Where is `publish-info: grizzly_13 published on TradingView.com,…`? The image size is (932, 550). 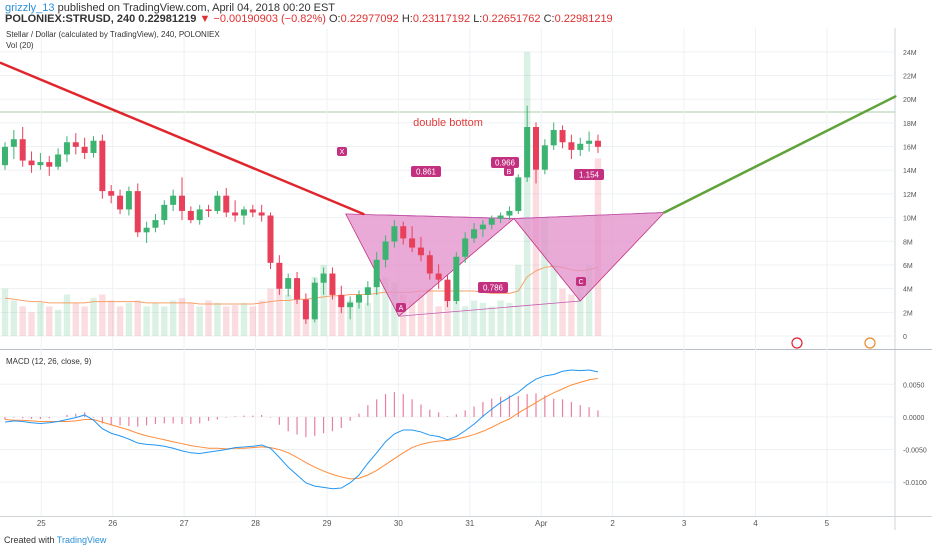
publish-info: grizzly_13 published on TradingView.com,… is located at coordinates (170, 8).